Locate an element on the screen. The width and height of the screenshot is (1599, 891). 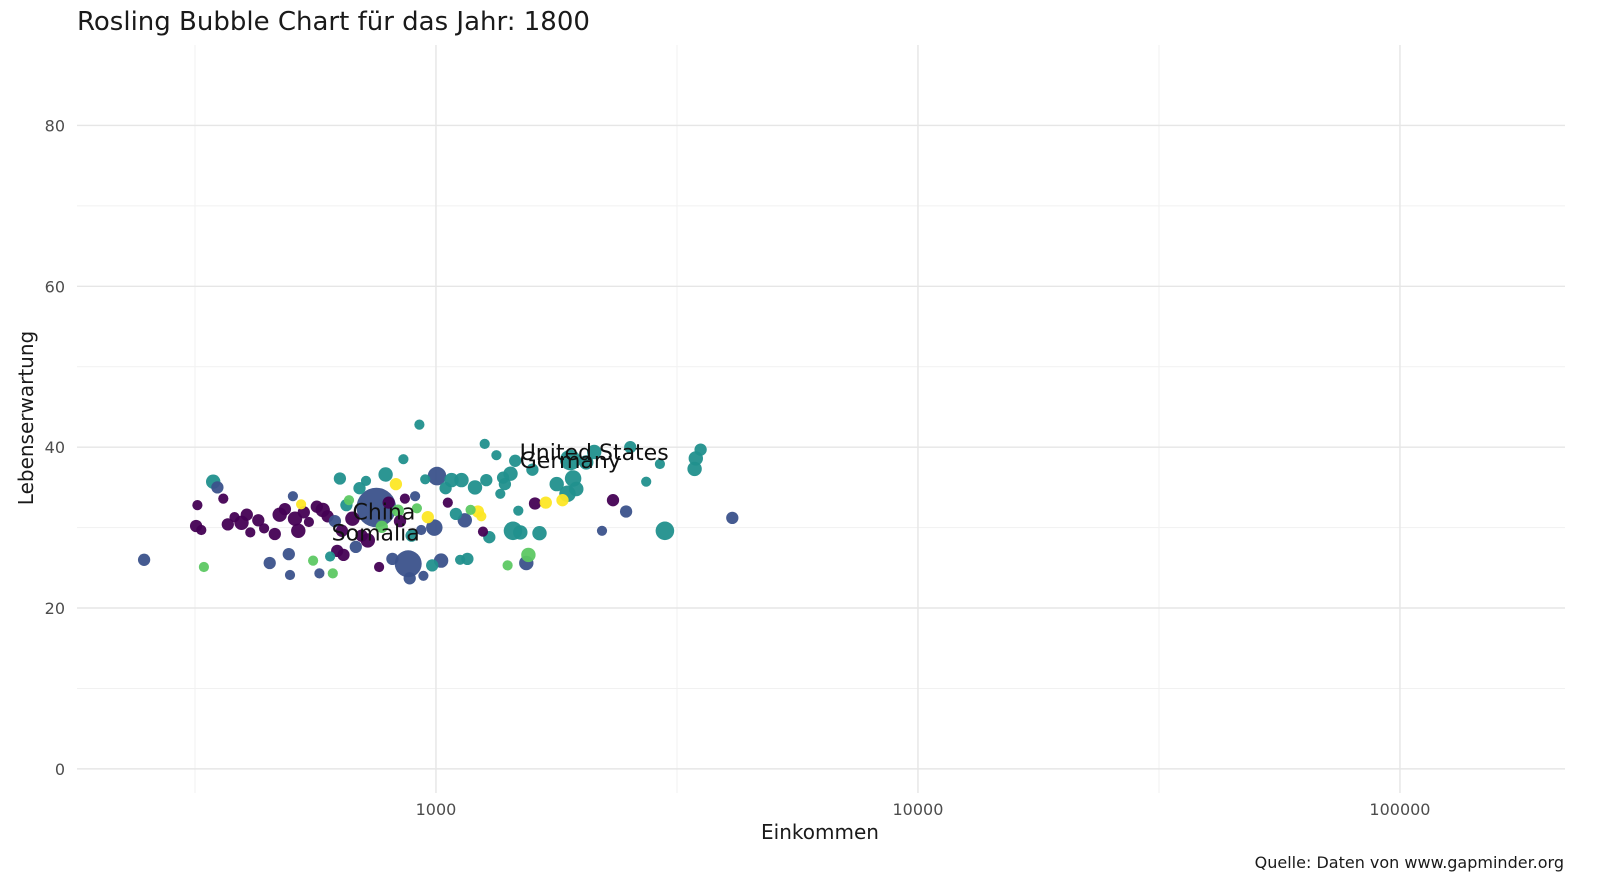
y-tick-label: 0 is located at coordinates (60, 769).